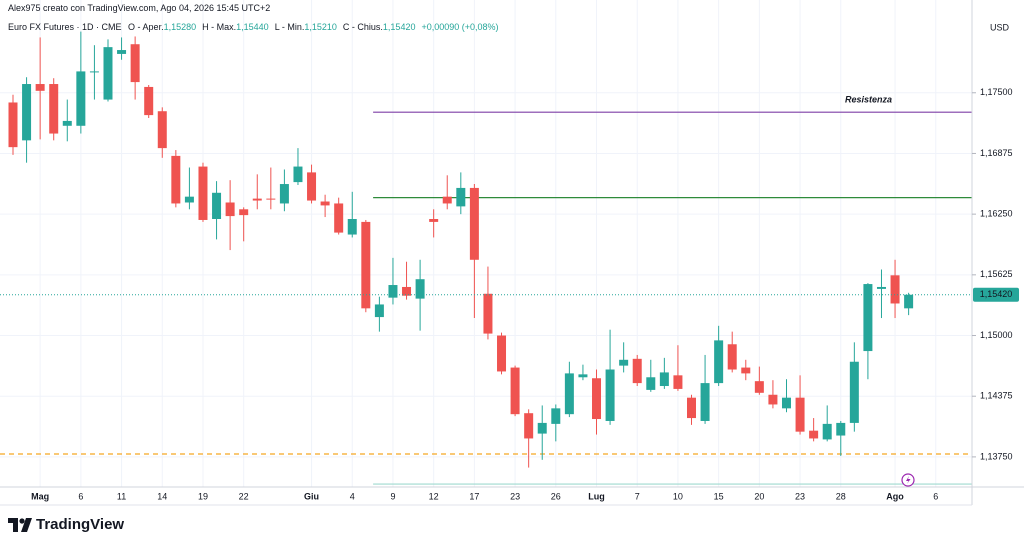 The height and width of the screenshot is (546, 1024). I want to click on y-tick-label: 1,13750, so click(996, 456).